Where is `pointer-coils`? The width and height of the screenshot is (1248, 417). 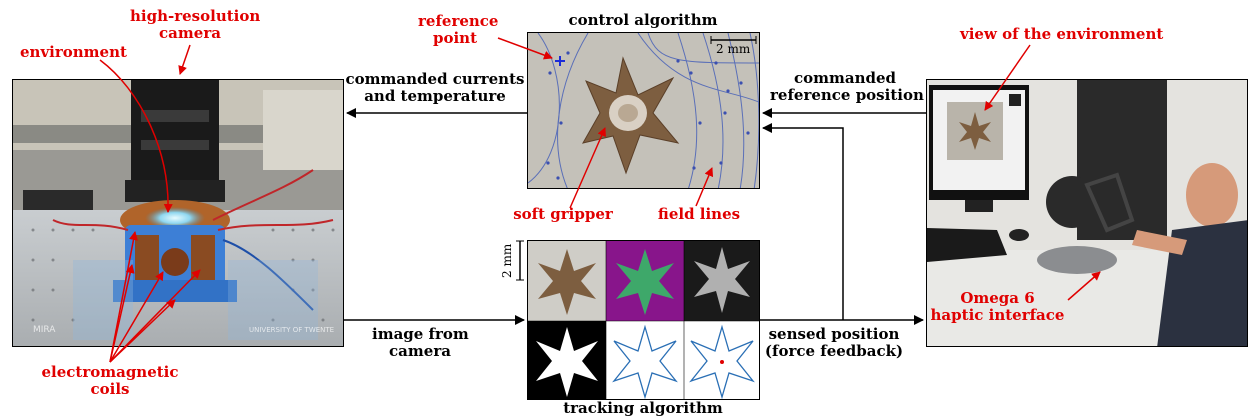
pointer-coils is located at coordinates (155, 297).